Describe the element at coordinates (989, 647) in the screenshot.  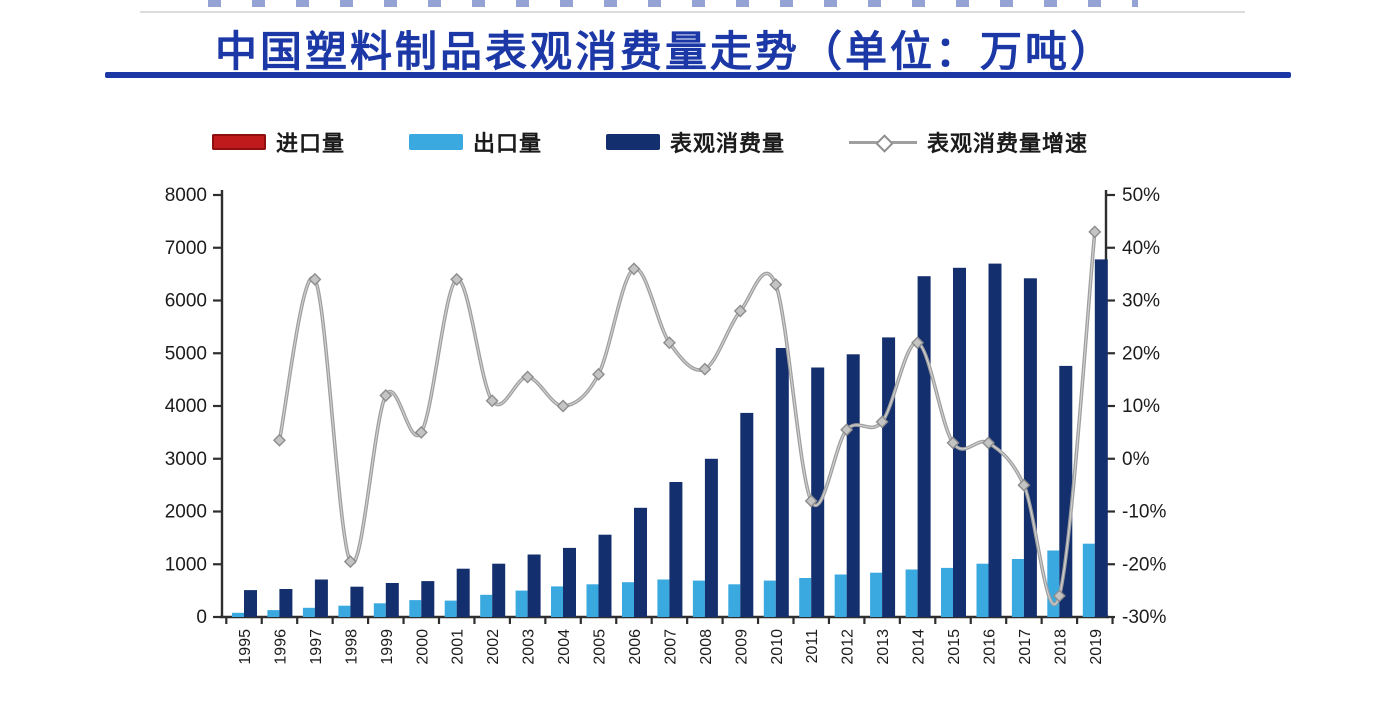
I see `x-axis-label: 2016` at that location.